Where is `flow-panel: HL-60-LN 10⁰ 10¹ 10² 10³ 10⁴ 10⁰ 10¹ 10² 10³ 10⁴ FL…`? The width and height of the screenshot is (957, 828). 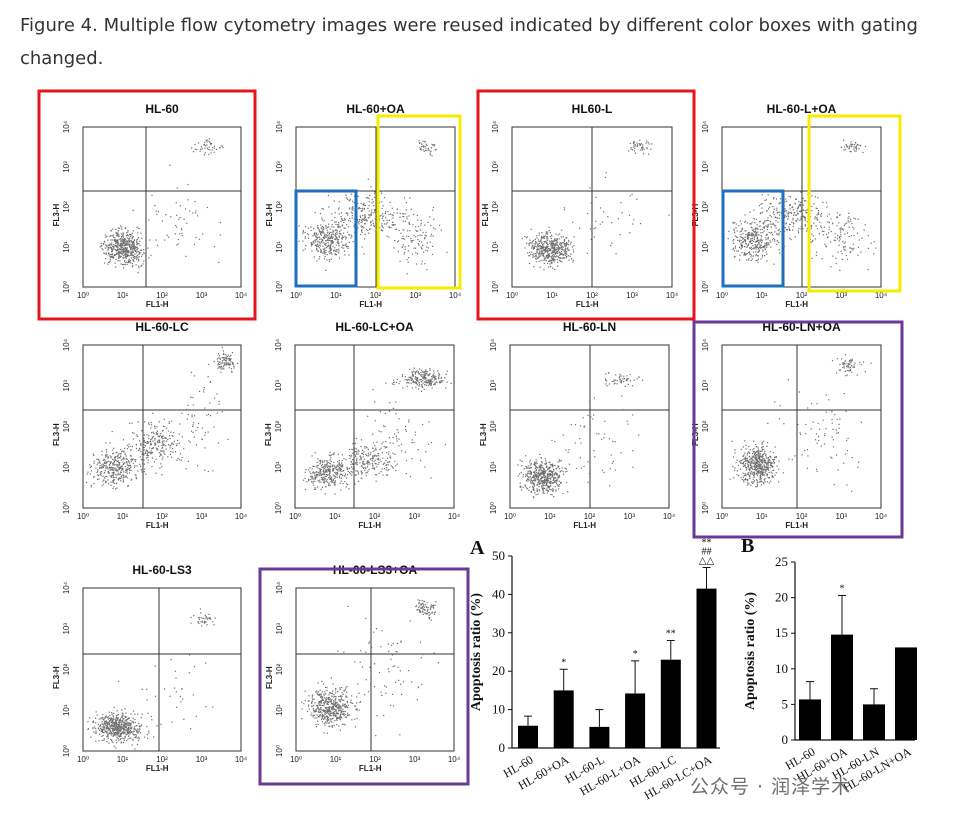 flow-panel: HL-60-LN 10⁰ 10¹ 10² 10³ 10⁴ 10⁰ 10¹ 10² 10³ 10⁴ FL… is located at coordinates (577, 425).